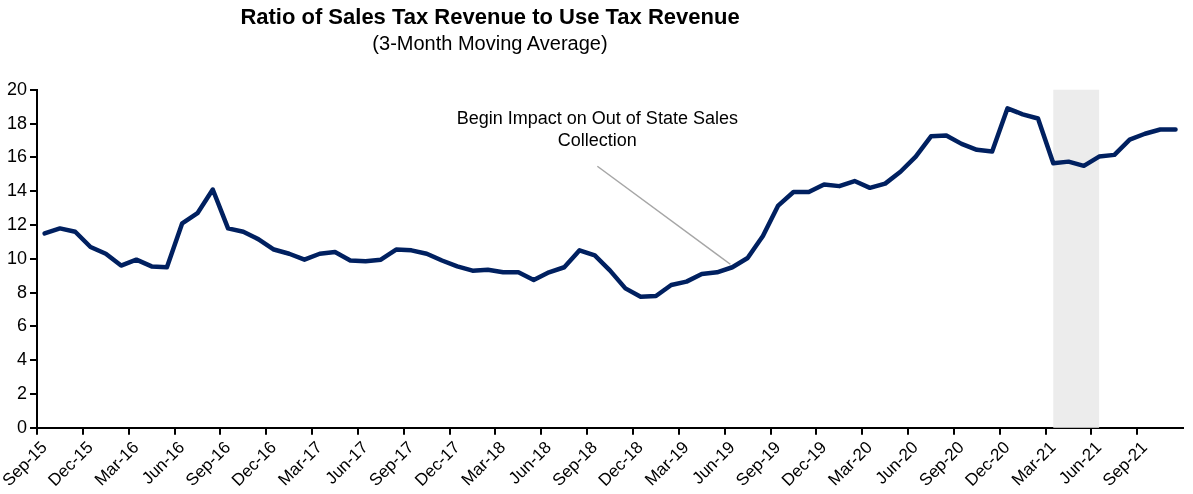  Describe the element at coordinates (490, 43) in the screenshot. I see `chart-subtitle: (3-Month Moving Average)` at that location.